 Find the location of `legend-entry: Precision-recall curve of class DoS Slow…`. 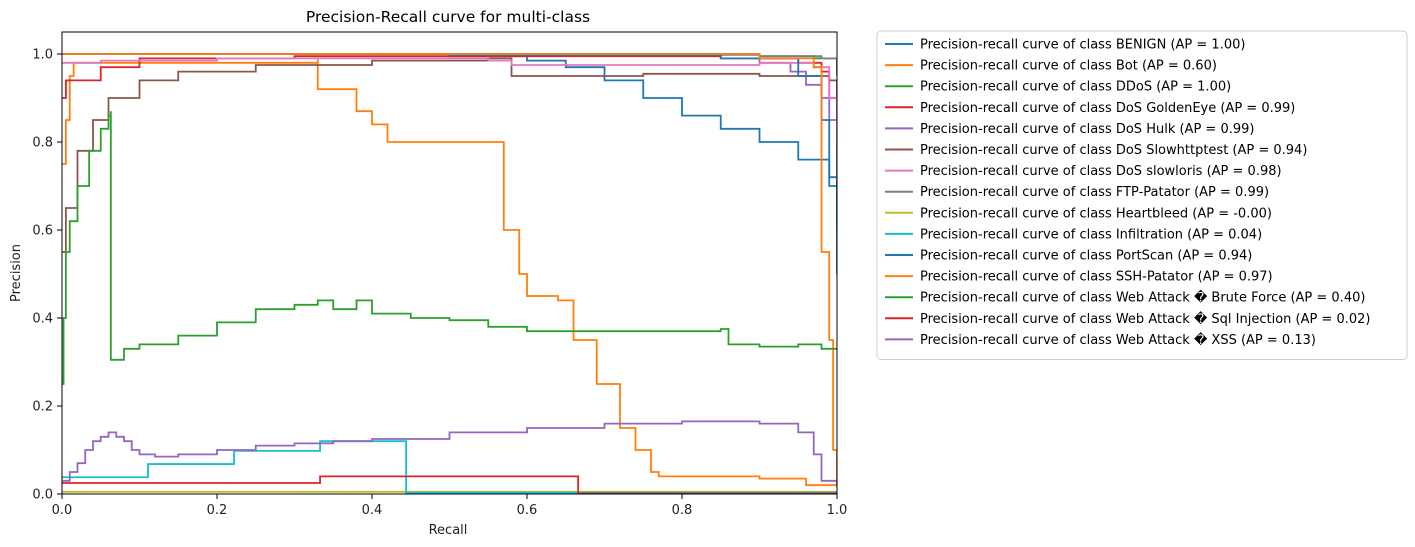

legend-entry: Precision-recall curve of class DoS Slow… is located at coordinates (1113, 150).